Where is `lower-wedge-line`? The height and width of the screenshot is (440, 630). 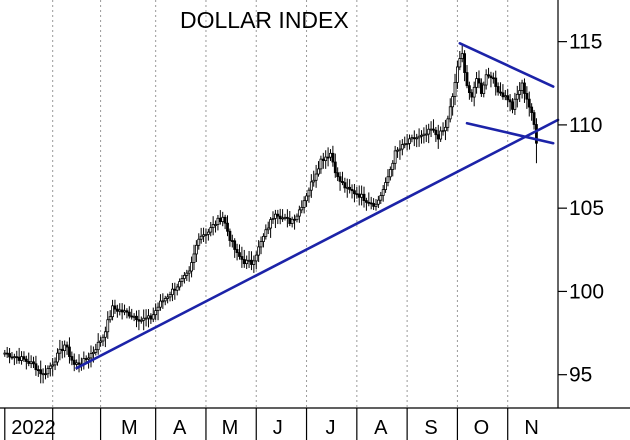 lower-wedge-line is located at coordinates (510, 133).